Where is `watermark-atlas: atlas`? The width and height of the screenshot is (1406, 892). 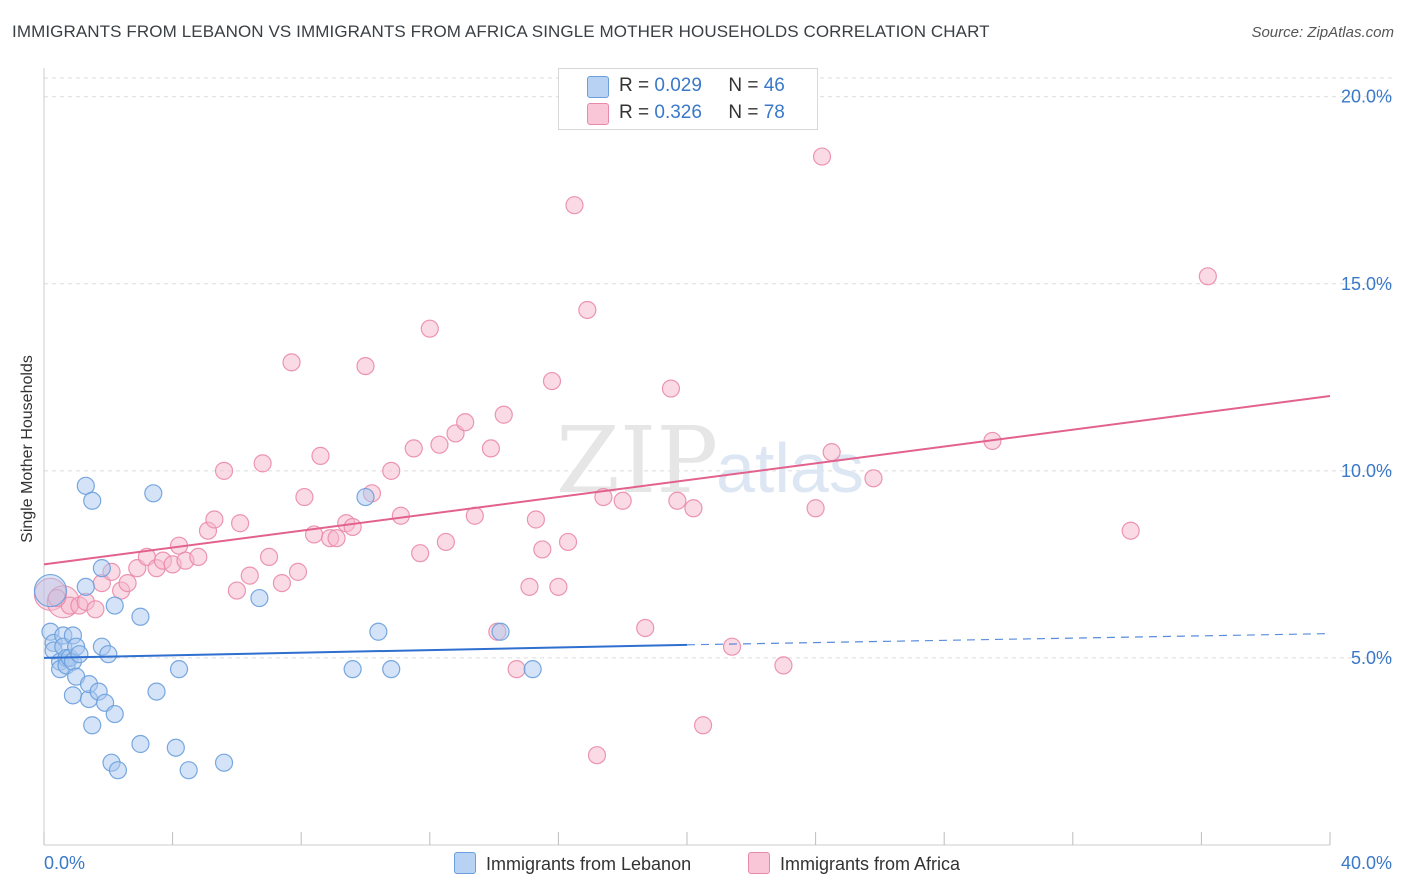
watermark-atlas: atlas is located at coordinates (790, 468).